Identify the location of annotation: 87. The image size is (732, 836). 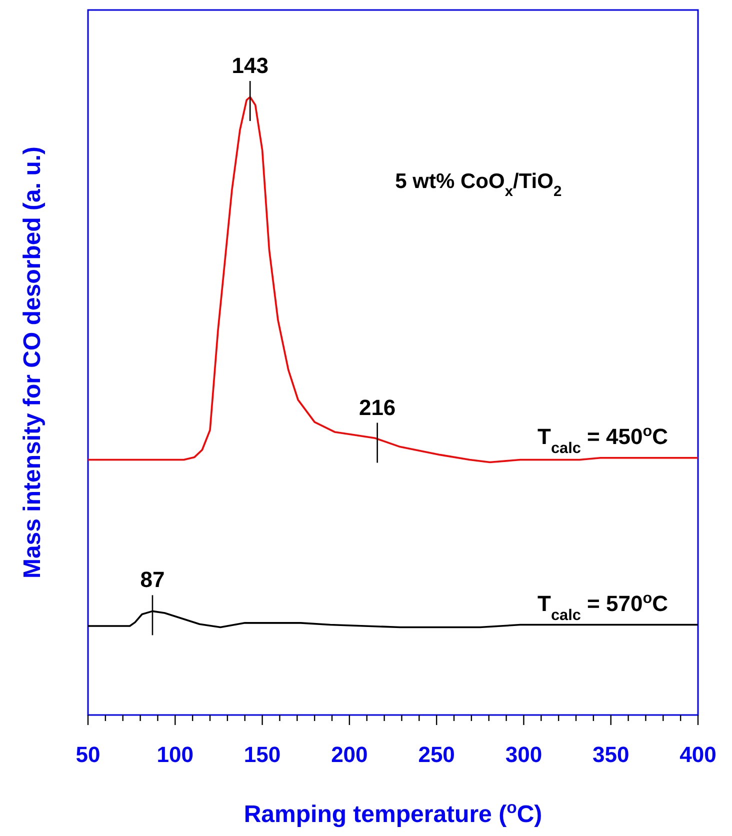
(152, 579).